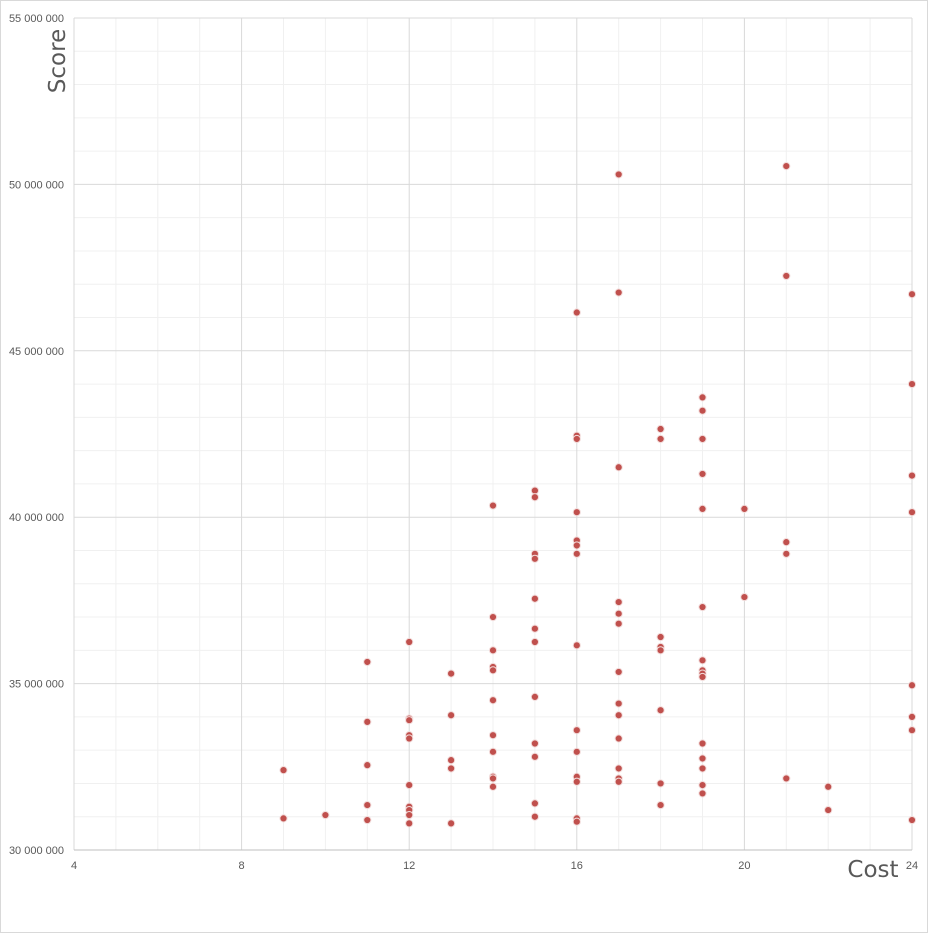 This screenshot has width=928, height=933. Describe the element at coordinates (36, 19) in the screenshot. I see `y-tick-label: 55 000 000` at that location.